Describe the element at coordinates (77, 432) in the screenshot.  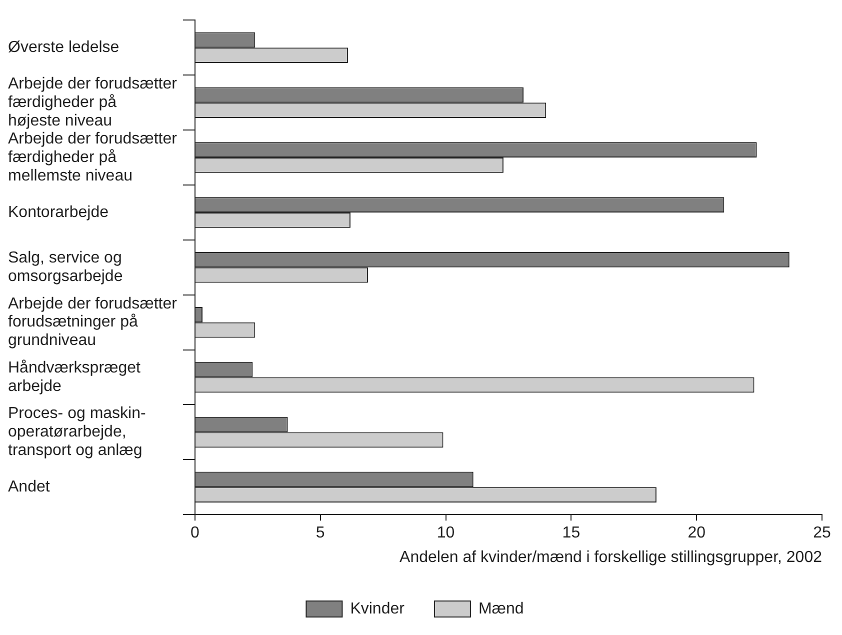
I see `y-tick-label: Proces- og maskin- operatørarbejde, transport og anlæg` at that location.